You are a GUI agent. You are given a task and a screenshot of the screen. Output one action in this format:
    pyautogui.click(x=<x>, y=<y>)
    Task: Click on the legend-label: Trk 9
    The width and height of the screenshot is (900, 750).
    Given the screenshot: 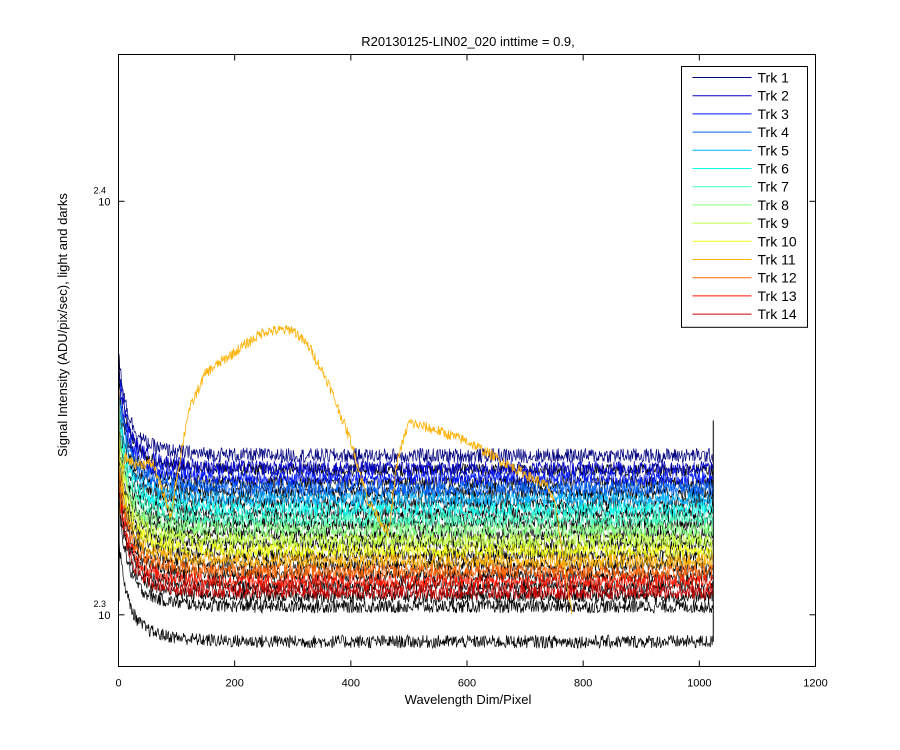 What is the action you would take?
    pyautogui.click(x=774, y=223)
    